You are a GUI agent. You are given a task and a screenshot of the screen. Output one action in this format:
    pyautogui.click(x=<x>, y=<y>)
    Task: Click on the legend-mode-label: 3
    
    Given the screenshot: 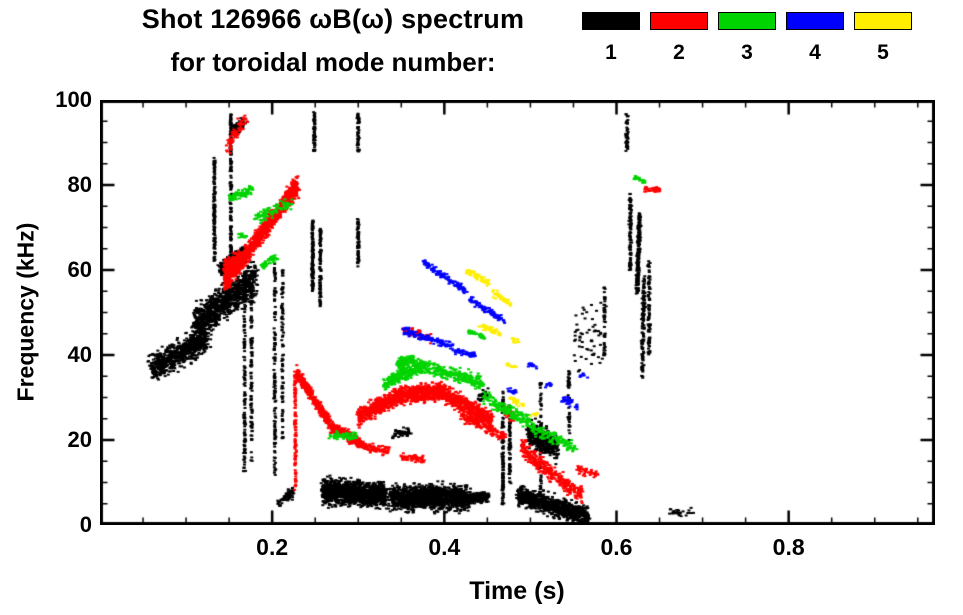 What is the action you would take?
    pyautogui.click(x=747, y=52)
    